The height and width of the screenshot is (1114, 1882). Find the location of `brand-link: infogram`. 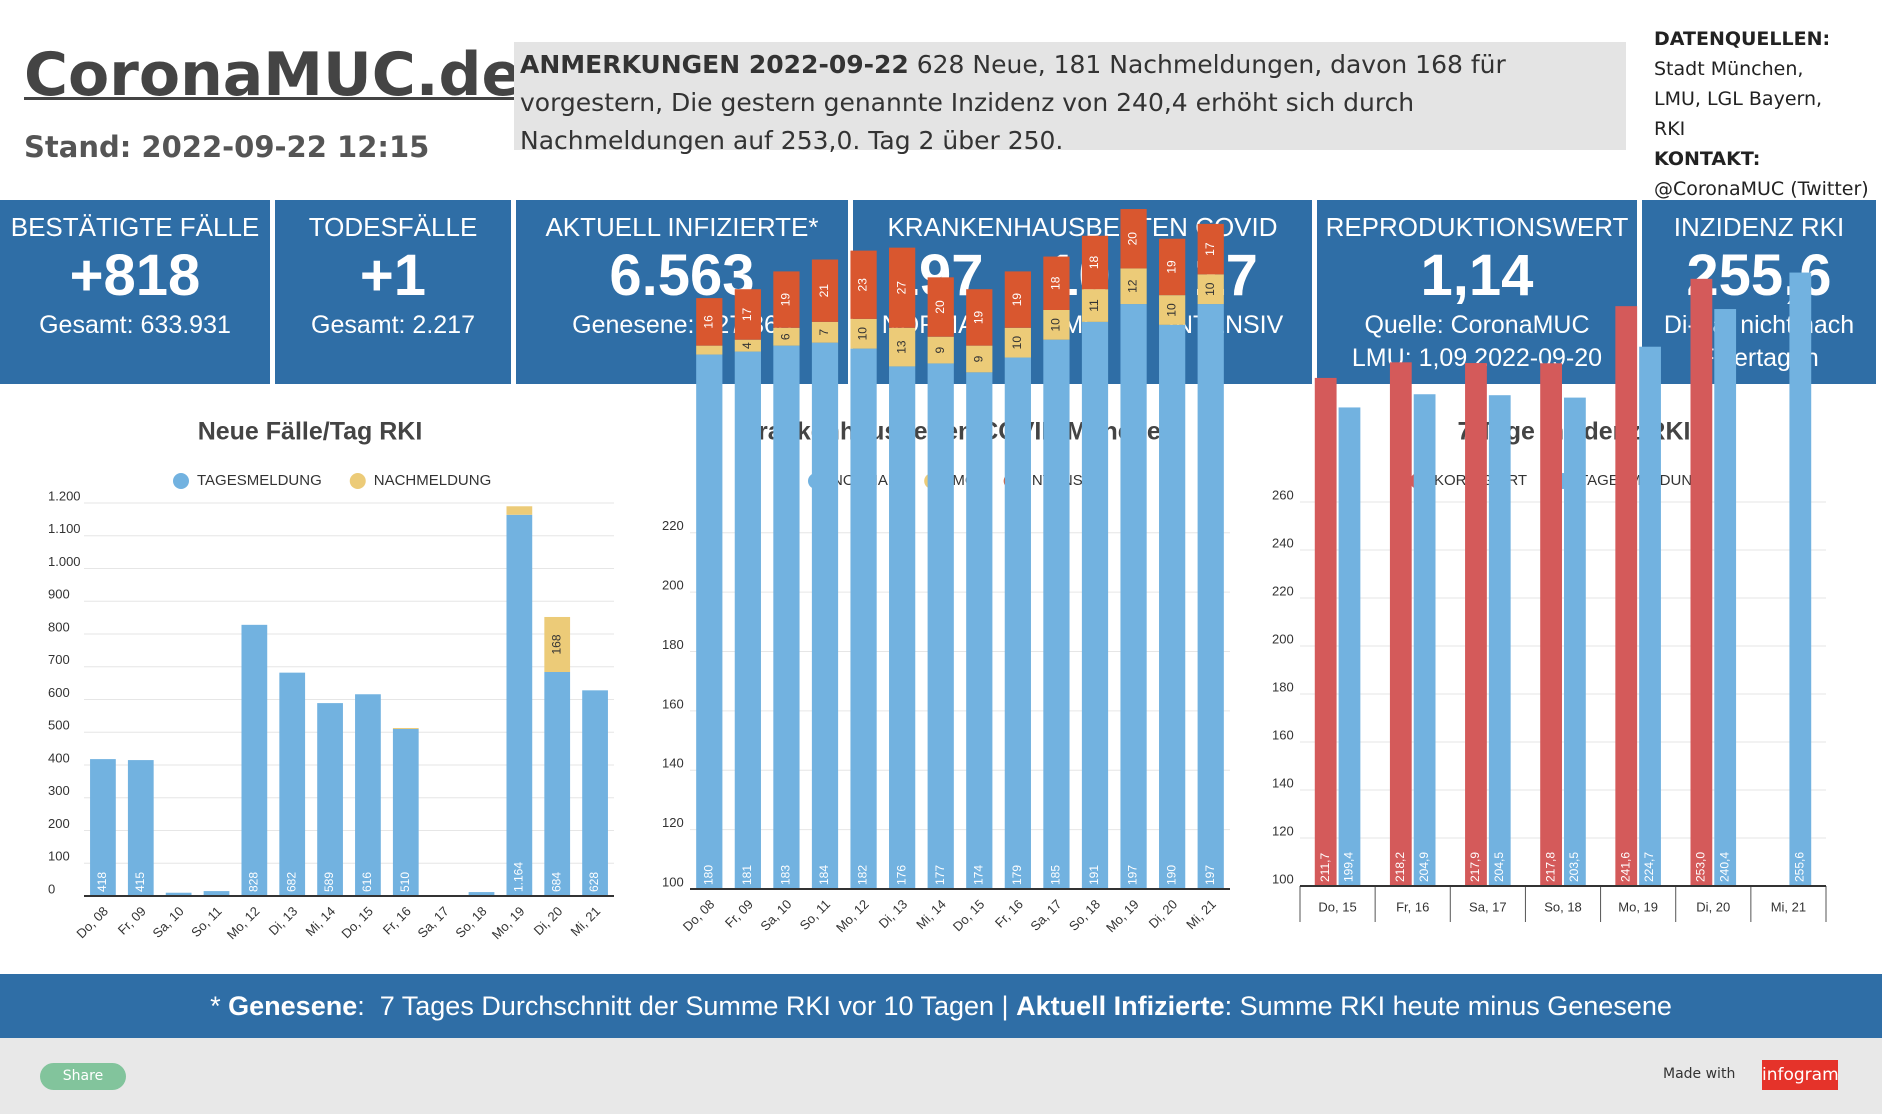

brand-link: infogram is located at coordinates (1800, 1075).